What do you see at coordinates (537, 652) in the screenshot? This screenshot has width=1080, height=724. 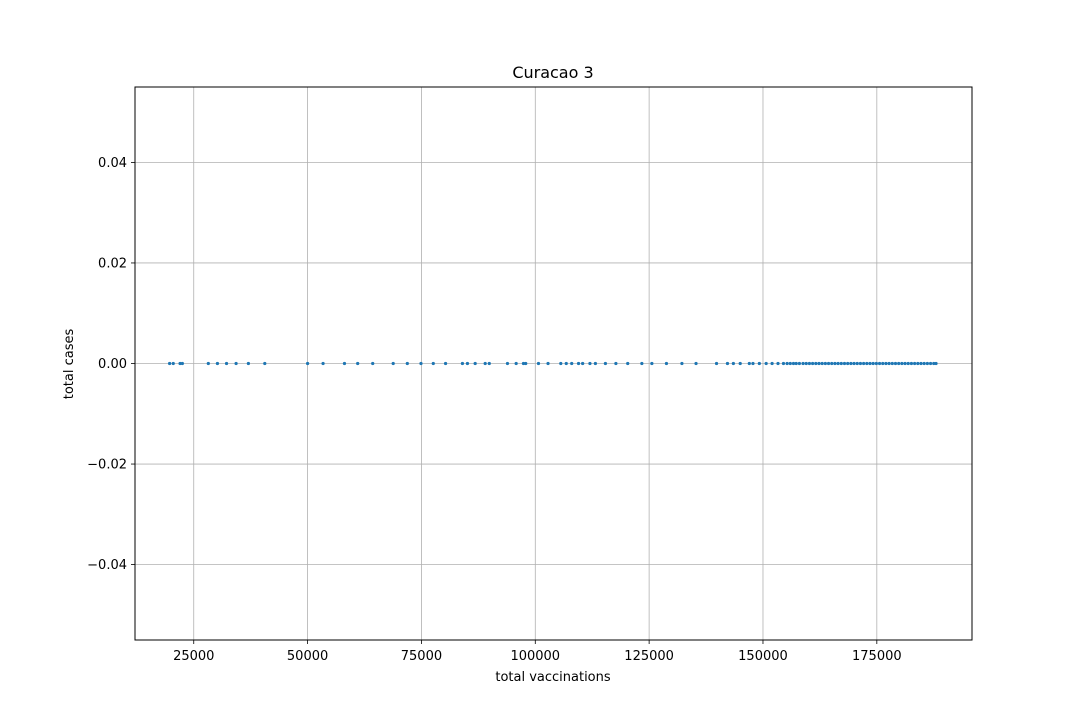 I see `x-axis-ticks: 25000 50000 75000 100000 125000 150000 175000` at bounding box center [537, 652].